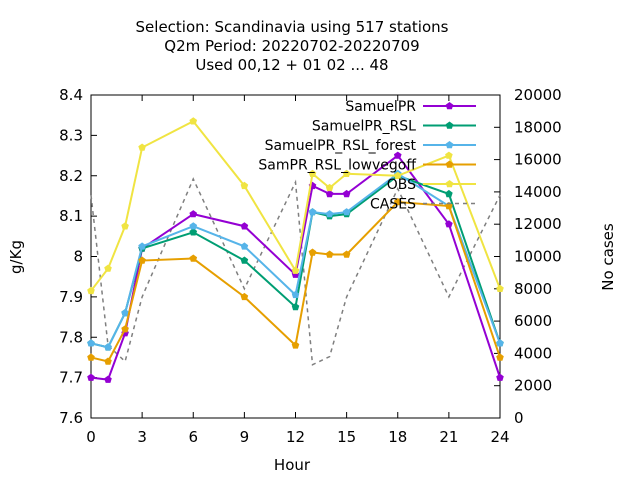 This screenshot has height=480, width=640. What do you see at coordinates (431, 185) in the screenshot?
I see `legend-item: OBS` at bounding box center [431, 185].